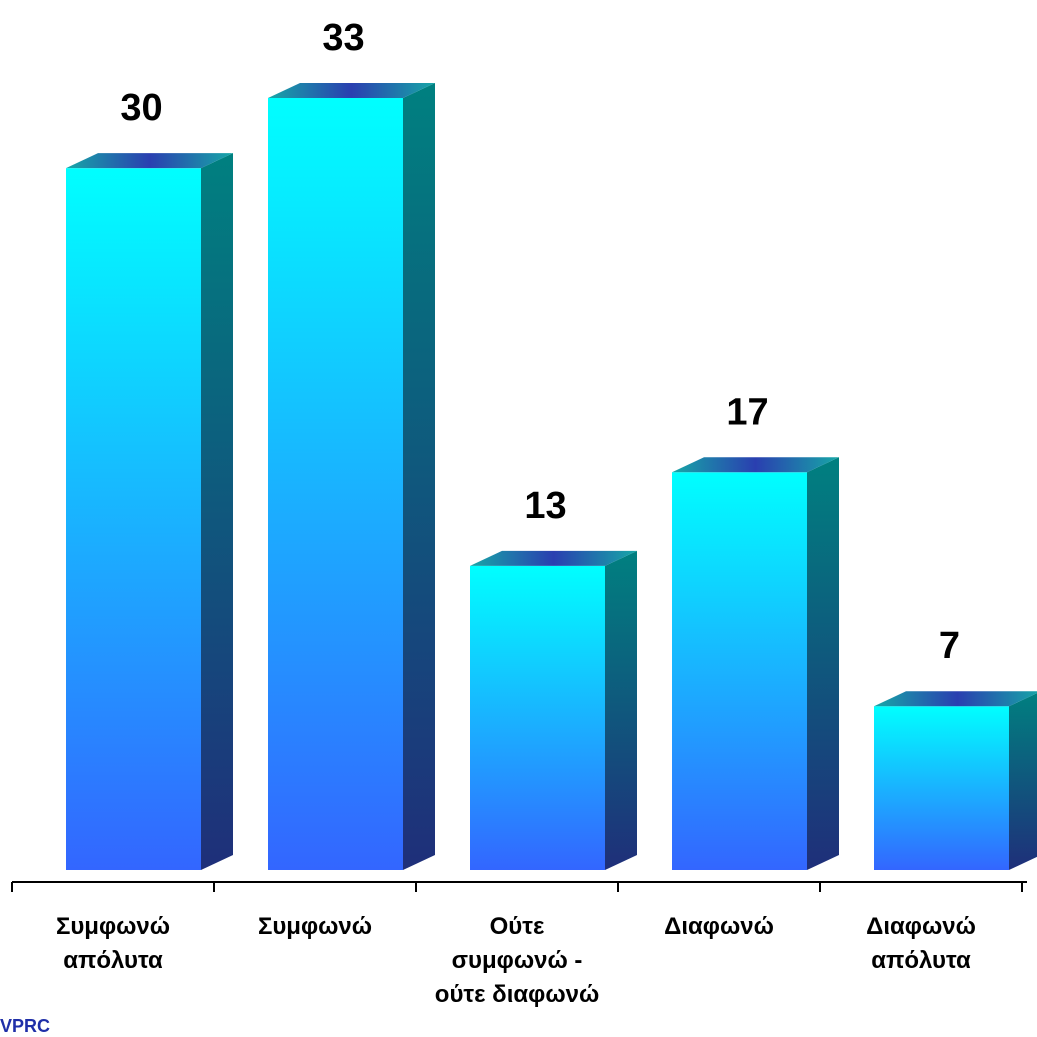 The height and width of the screenshot is (1037, 1037). What do you see at coordinates (141, 108) in the screenshot?
I see `data-label: 30` at bounding box center [141, 108].